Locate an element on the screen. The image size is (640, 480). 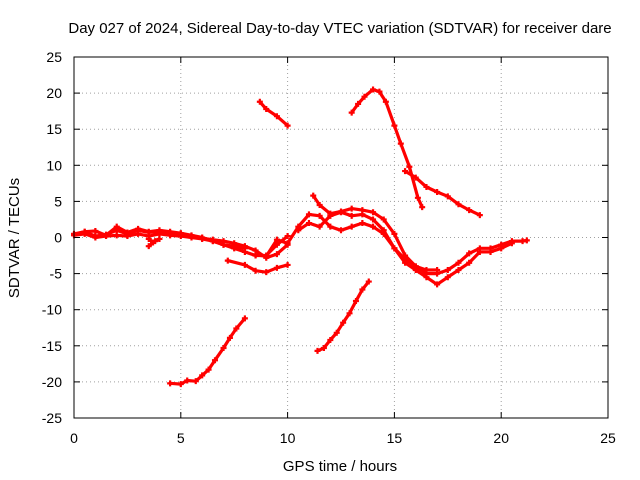
y-tick-label: -10 is located at coordinates (52, 310).